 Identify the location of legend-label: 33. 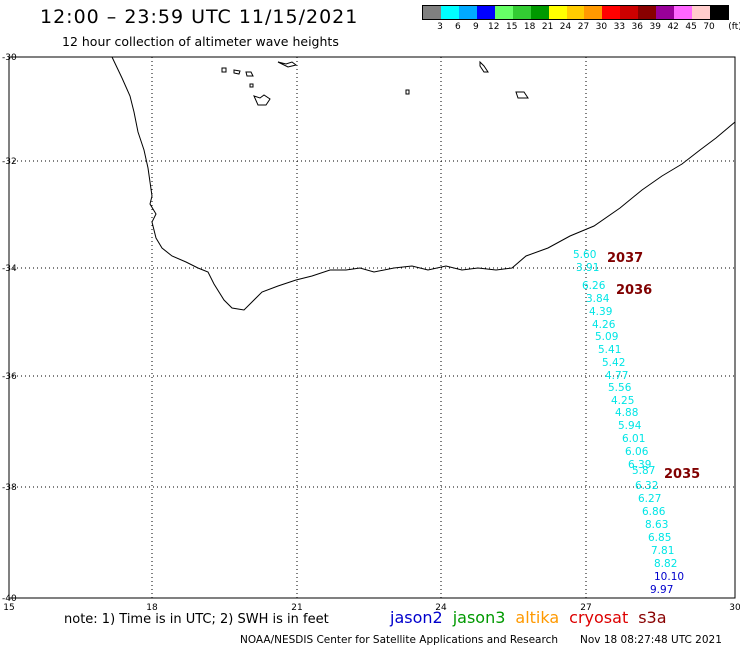
(619, 27).